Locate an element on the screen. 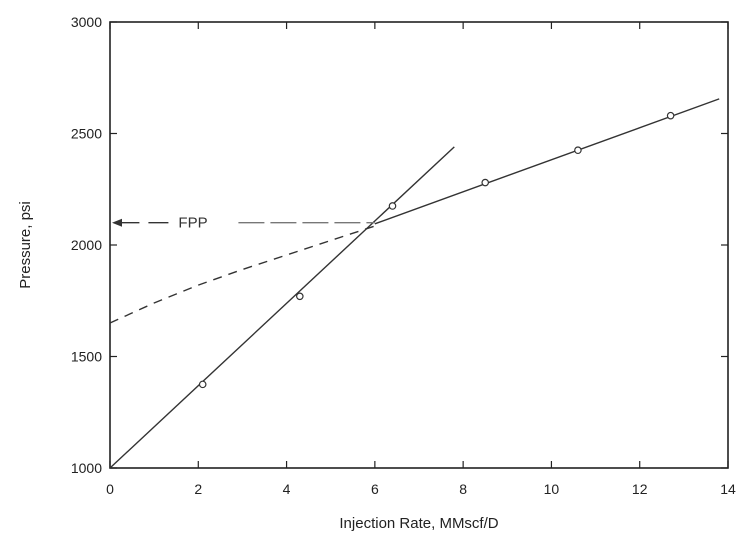 This screenshot has height=548, width=740. x-tick-label: 0 is located at coordinates (110, 489).